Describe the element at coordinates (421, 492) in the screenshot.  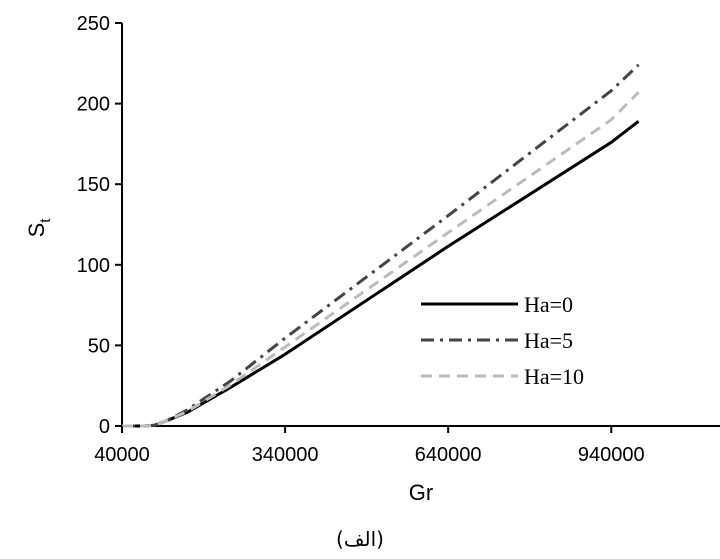
I see `x-axis-label: Gr` at that location.